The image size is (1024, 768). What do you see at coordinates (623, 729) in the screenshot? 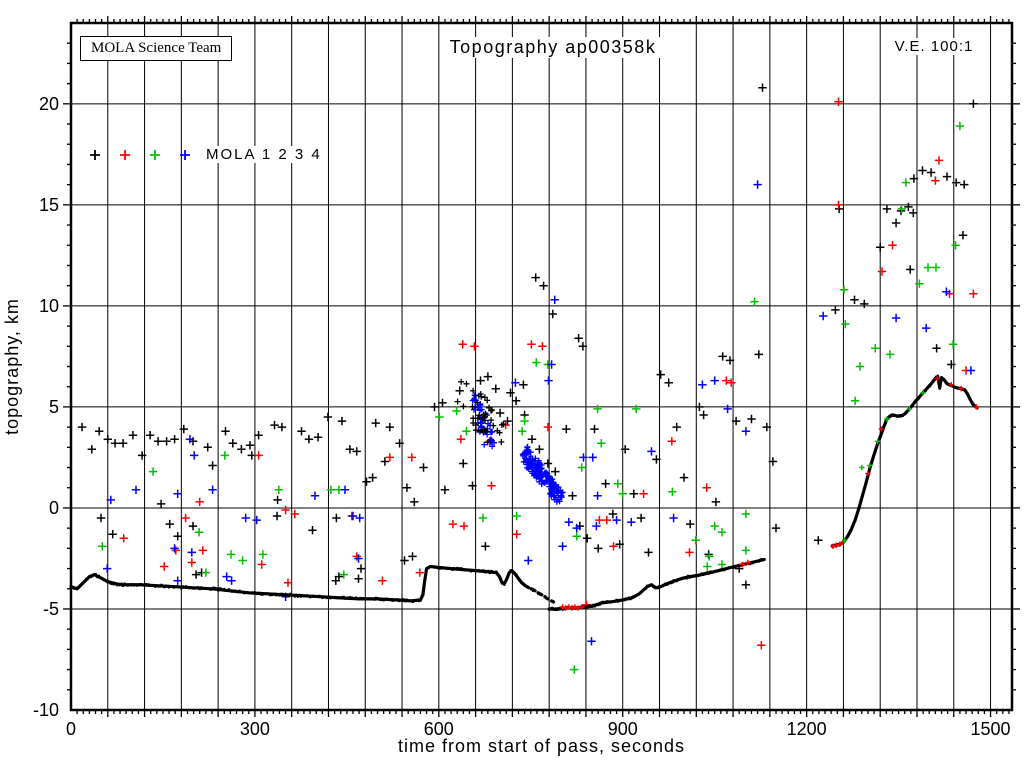
I see `x-tick-label: 900` at bounding box center [623, 729].